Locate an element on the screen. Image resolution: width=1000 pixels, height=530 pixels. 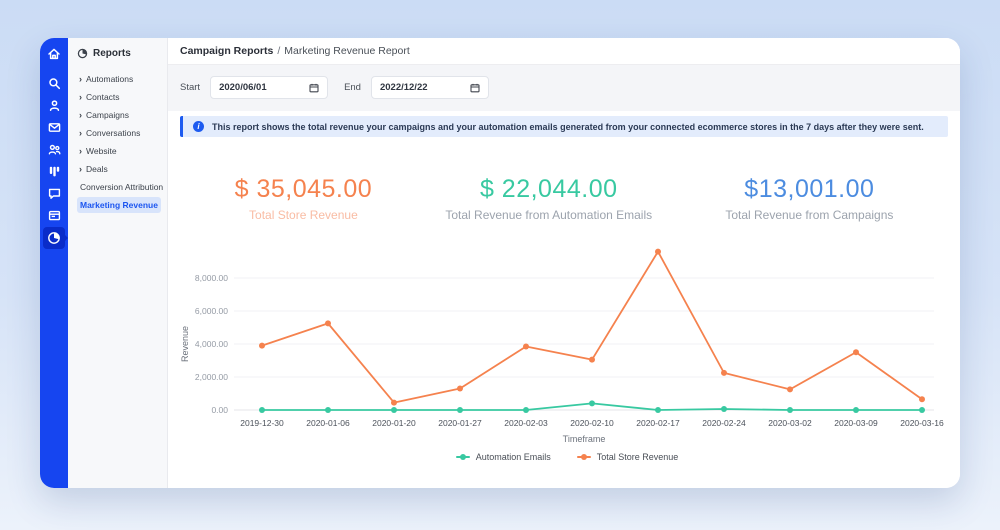
stat-label: Total Revenue from Automation Emails is located at coordinates (549, 215).